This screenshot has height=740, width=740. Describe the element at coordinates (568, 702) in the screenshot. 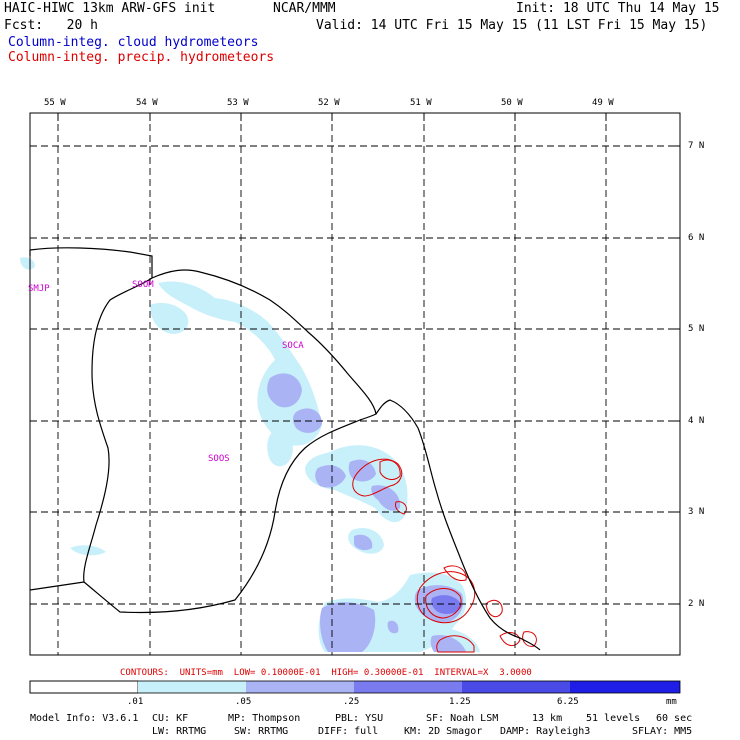

I see `colorbar-label: 6.25` at that location.